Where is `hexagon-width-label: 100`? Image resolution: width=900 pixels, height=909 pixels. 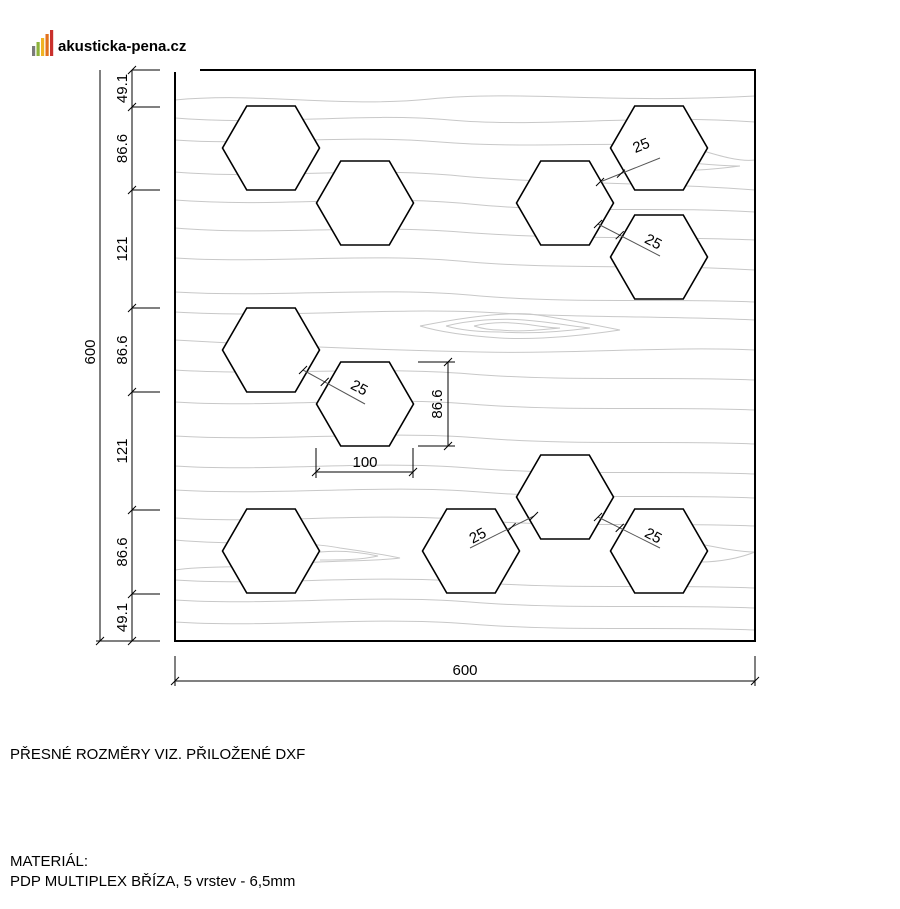 hexagon-width-label: 100 is located at coordinates (364, 462).